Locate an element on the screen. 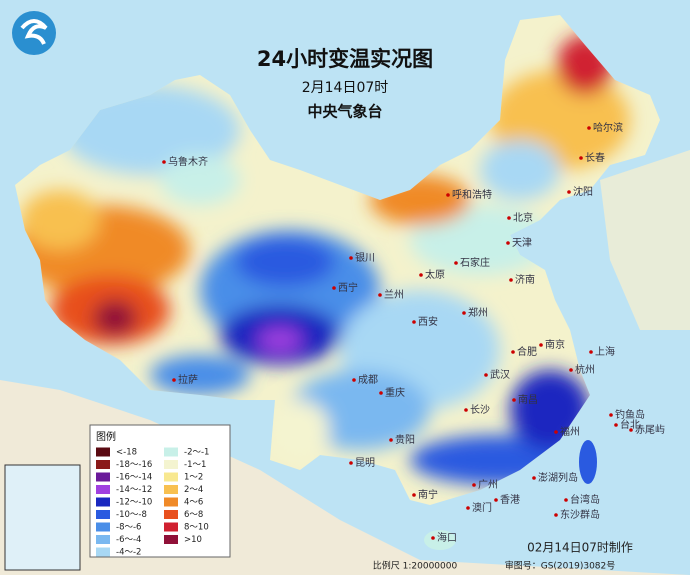 The image size is (690, 575). city-label: 长沙 is located at coordinates (480, 410).